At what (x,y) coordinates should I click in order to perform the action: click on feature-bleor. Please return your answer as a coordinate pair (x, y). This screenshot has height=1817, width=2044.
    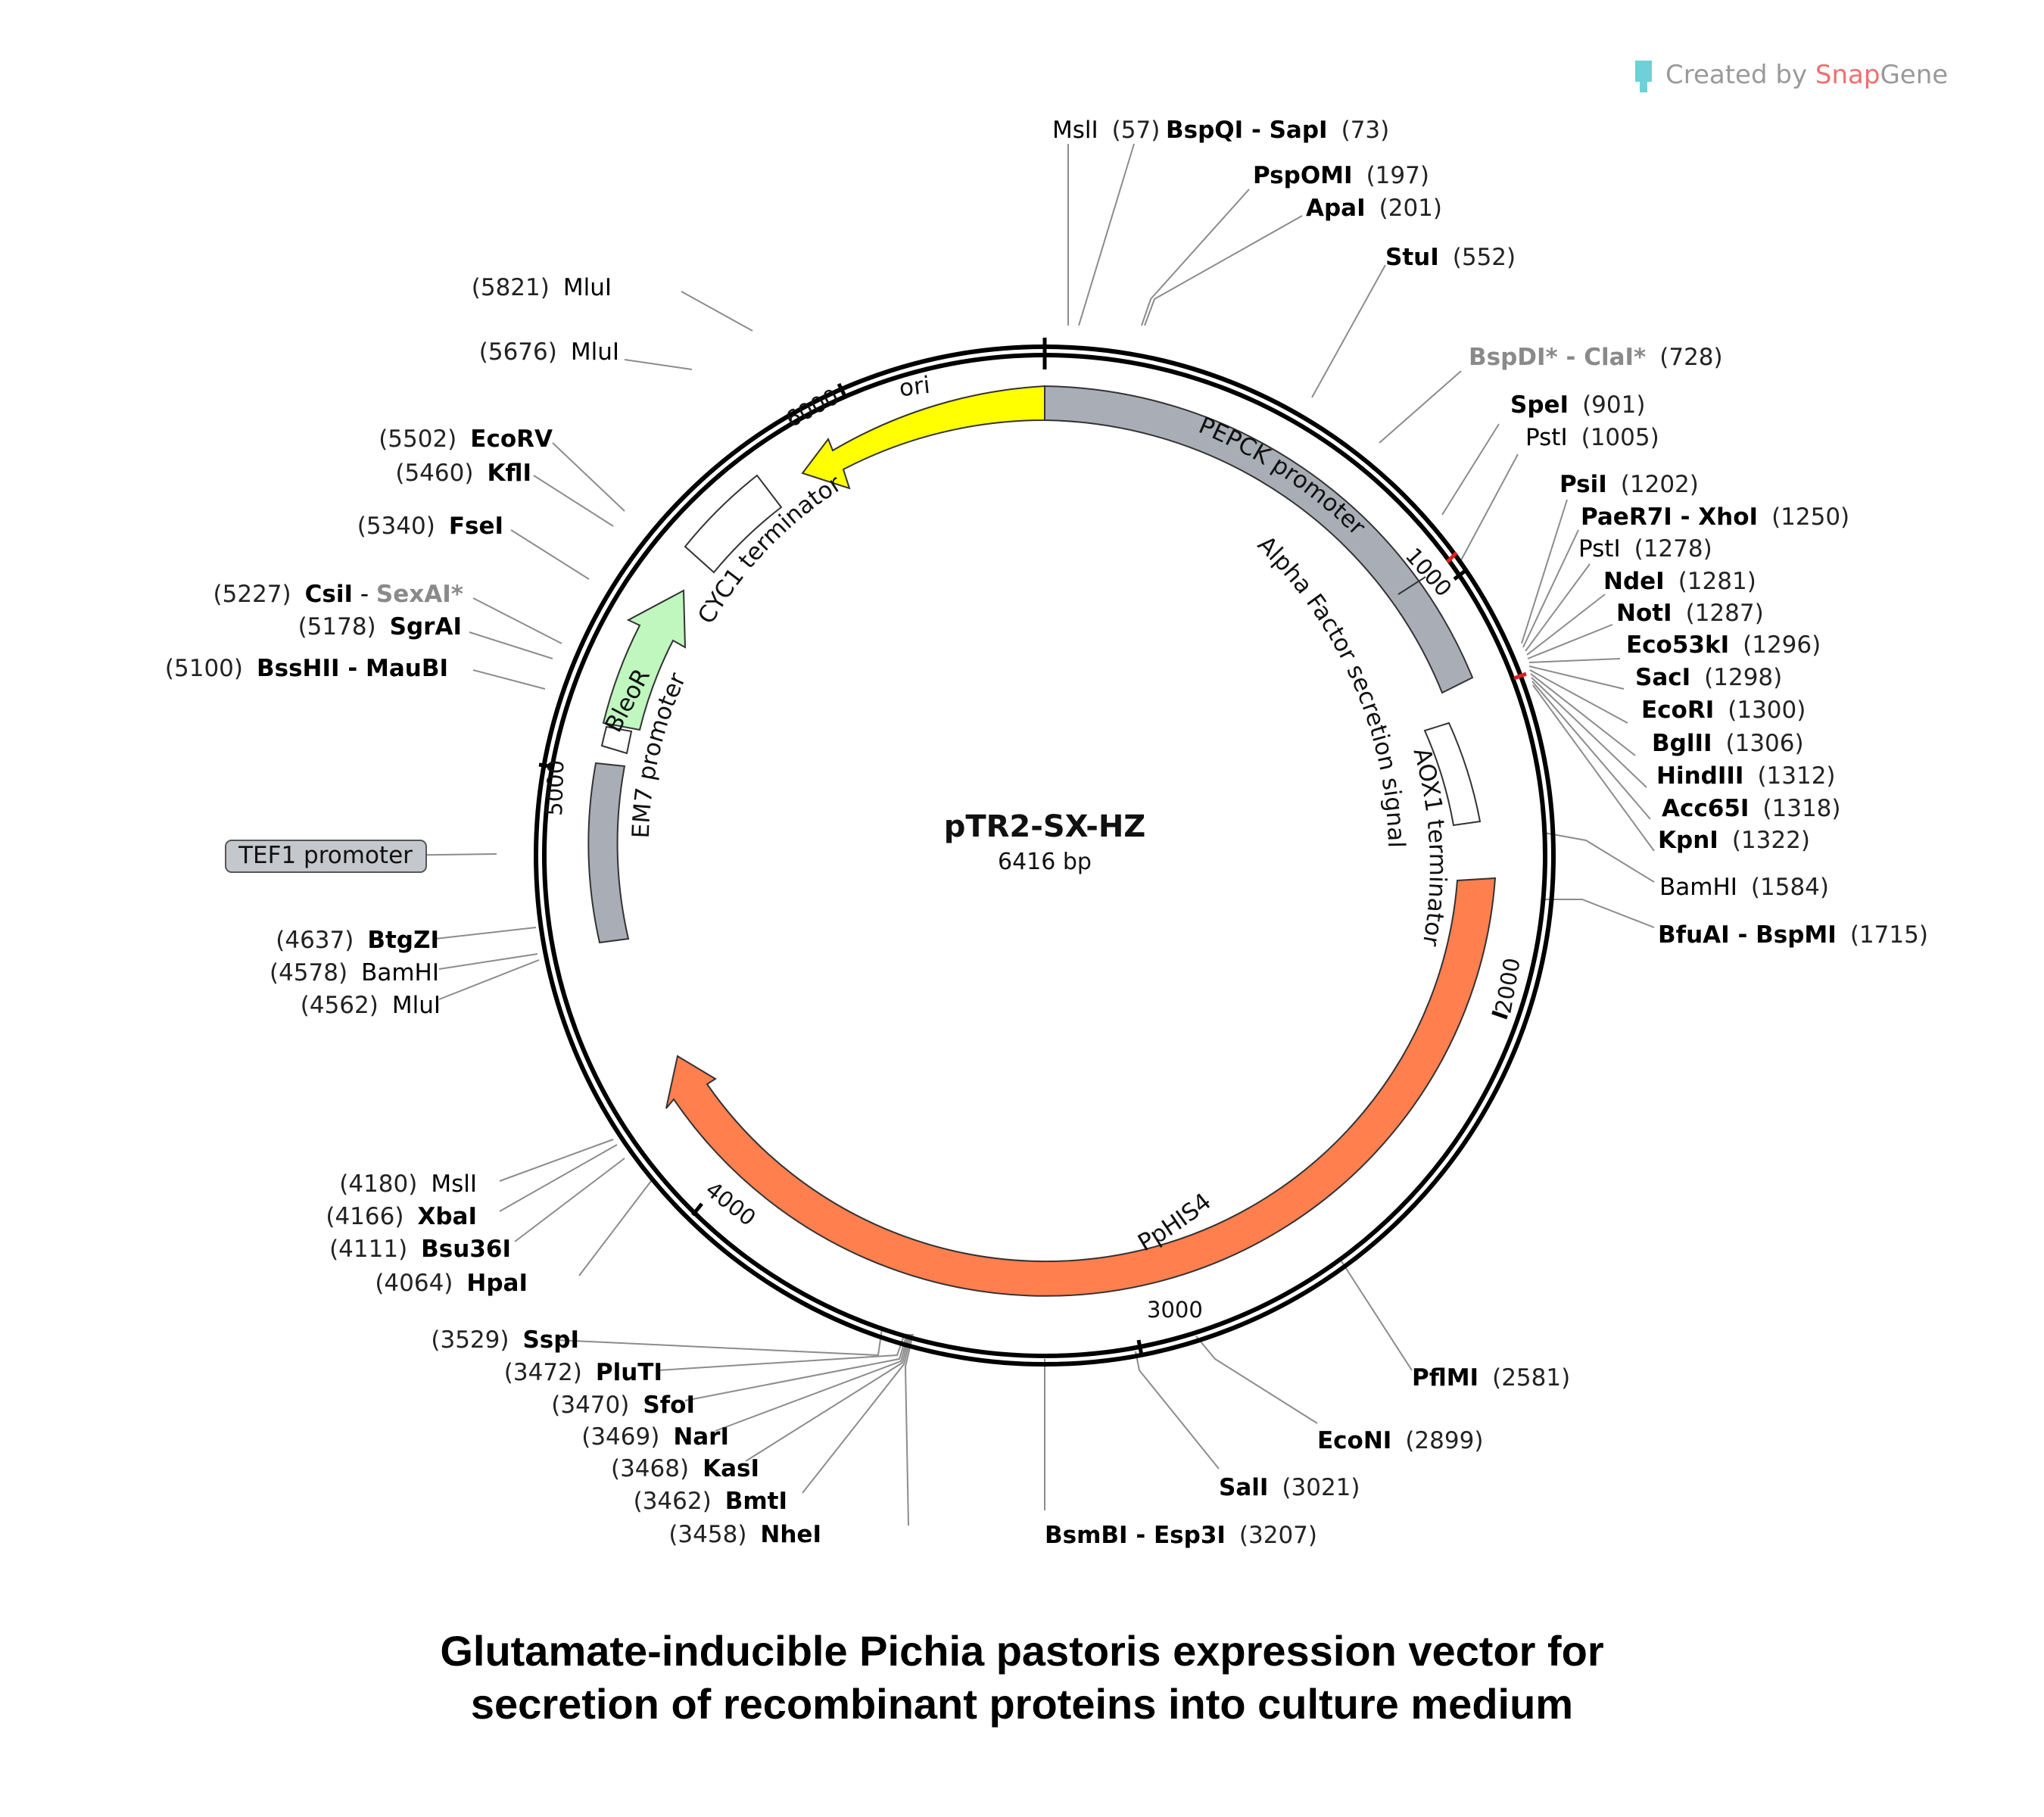
    Looking at the image, I should click on (644, 660).